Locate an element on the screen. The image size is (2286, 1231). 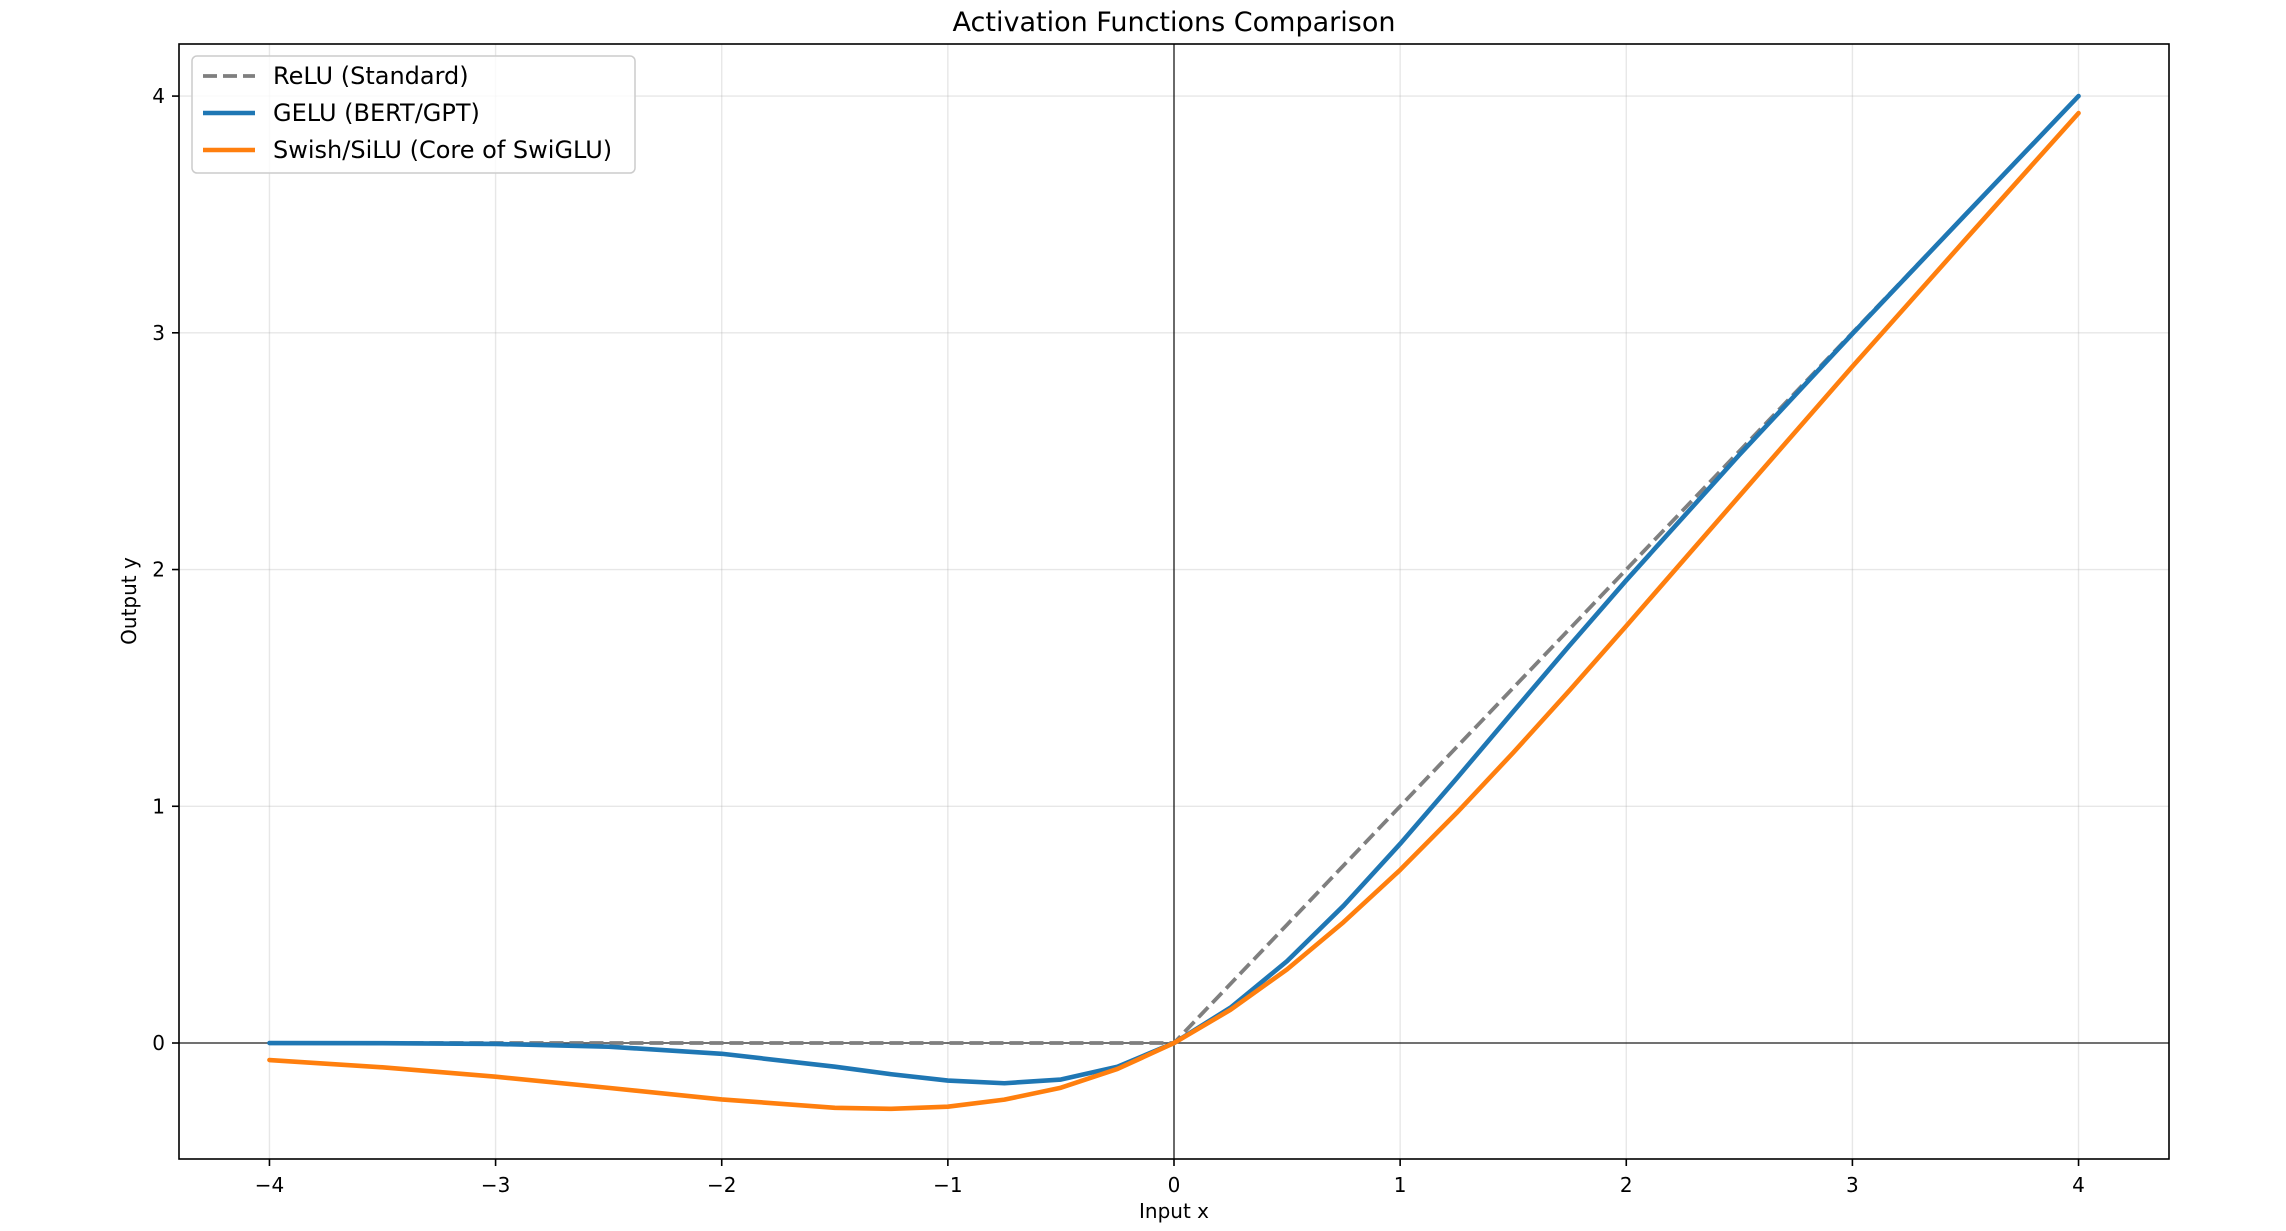
x-axis-label: Input x is located at coordinates (1174, 1211).